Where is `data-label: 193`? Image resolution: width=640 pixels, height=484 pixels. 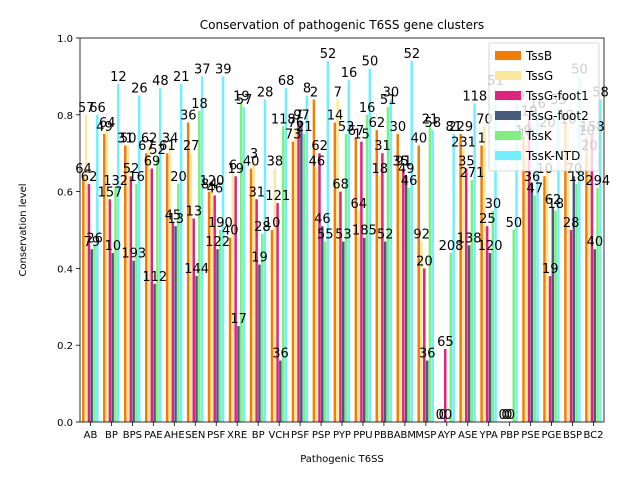 data-label: 193 is located at coordinates (133, 254).